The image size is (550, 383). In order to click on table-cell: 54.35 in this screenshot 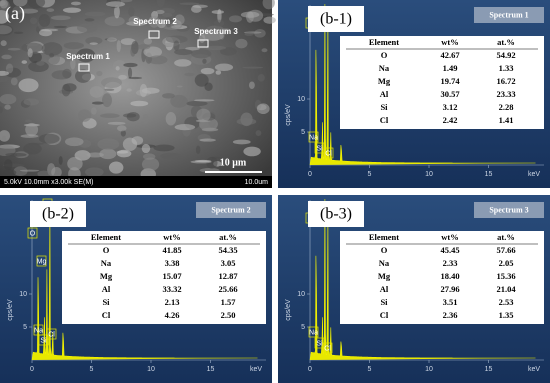, I will do `click(227, 250)`.